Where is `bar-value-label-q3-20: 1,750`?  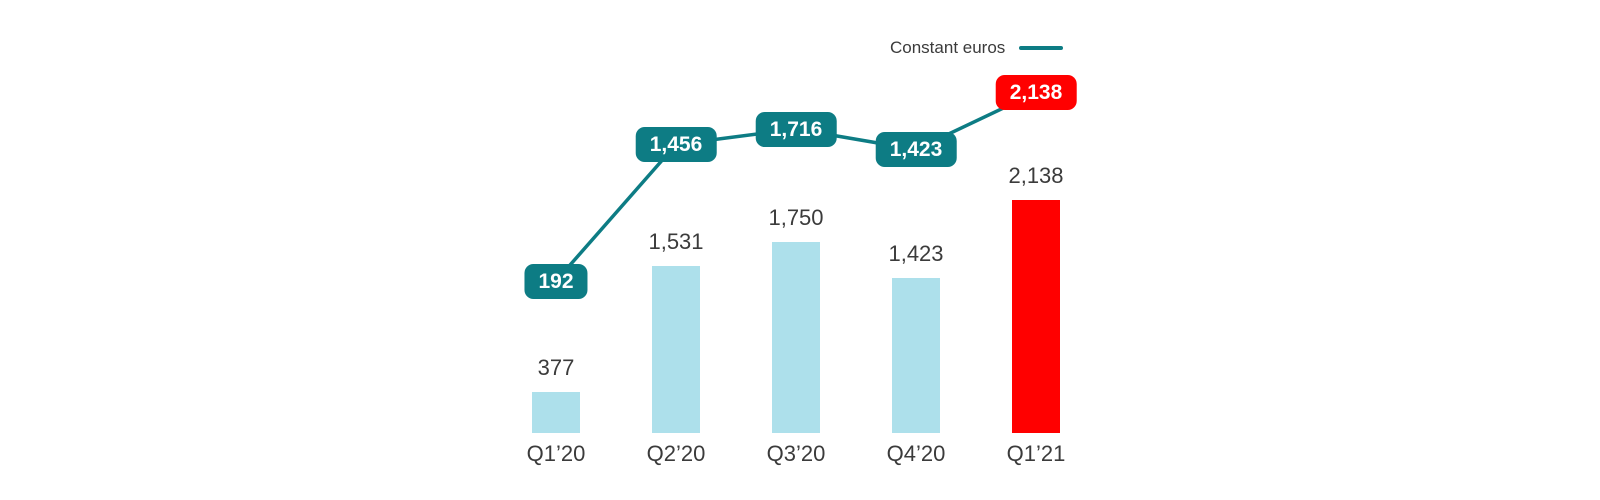
bar-value-label-q3-20: 1,750 is located at coordinates (796, 217).